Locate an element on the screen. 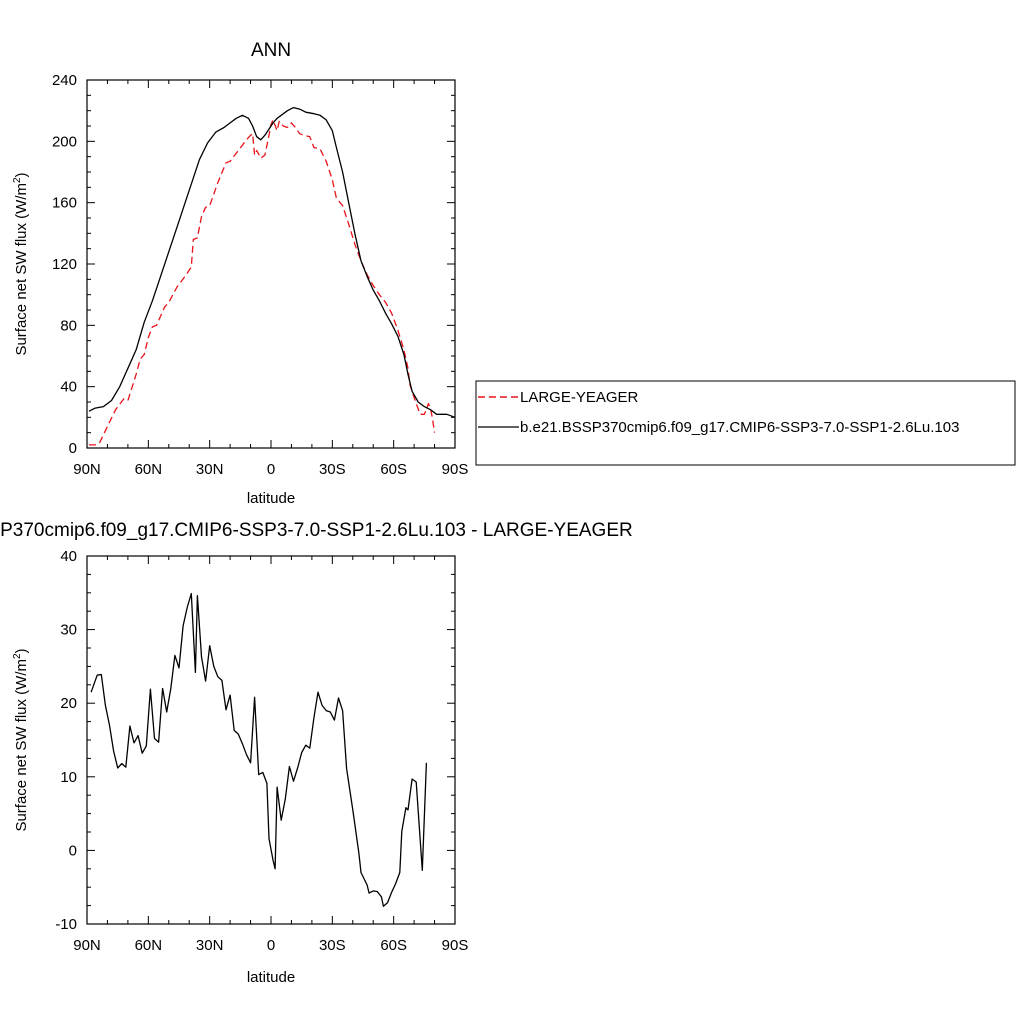 The height and width of the screenshot is (1024, 1024). bottom-panel-x-tick-label: 60S is located at coordinates (393, 945).